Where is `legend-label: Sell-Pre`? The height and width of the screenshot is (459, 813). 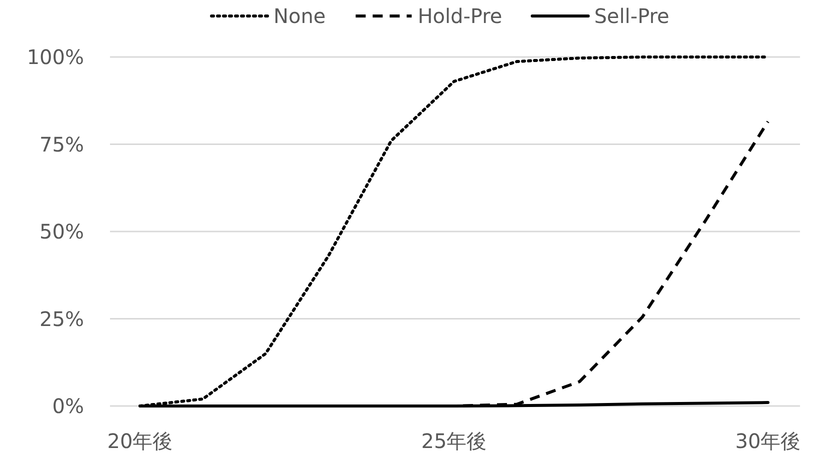 legend-label: Sell-Pre is located at coordinates (632, 16).